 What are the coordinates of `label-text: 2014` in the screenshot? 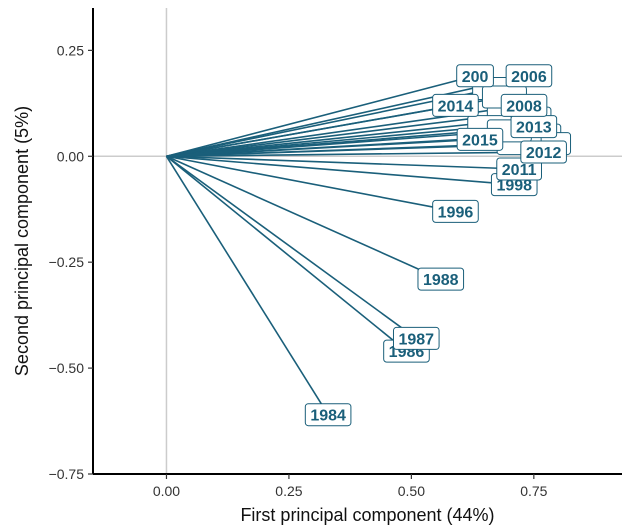 It's located at (456, 106).